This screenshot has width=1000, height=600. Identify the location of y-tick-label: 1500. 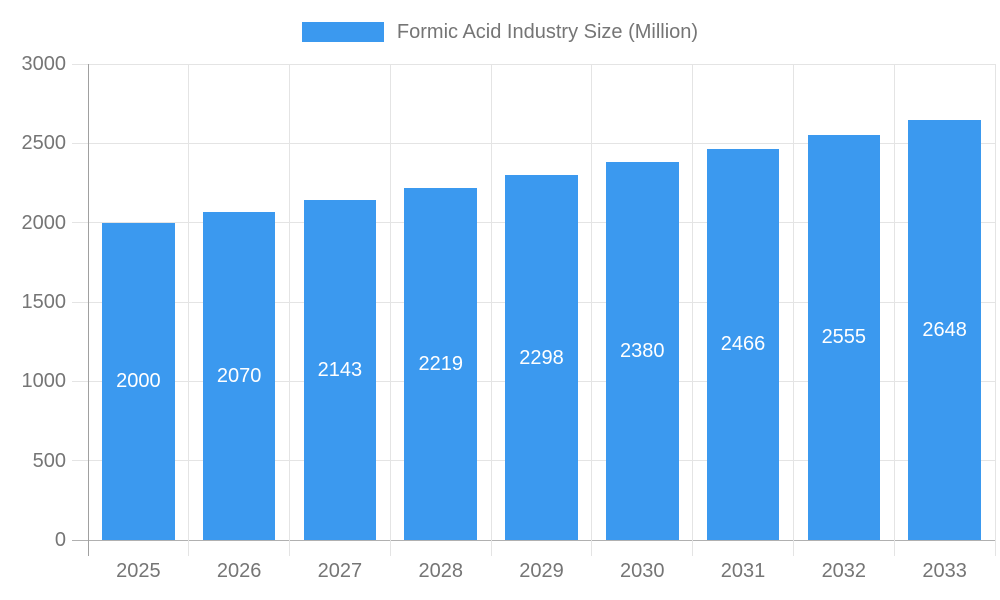
(44, 302).